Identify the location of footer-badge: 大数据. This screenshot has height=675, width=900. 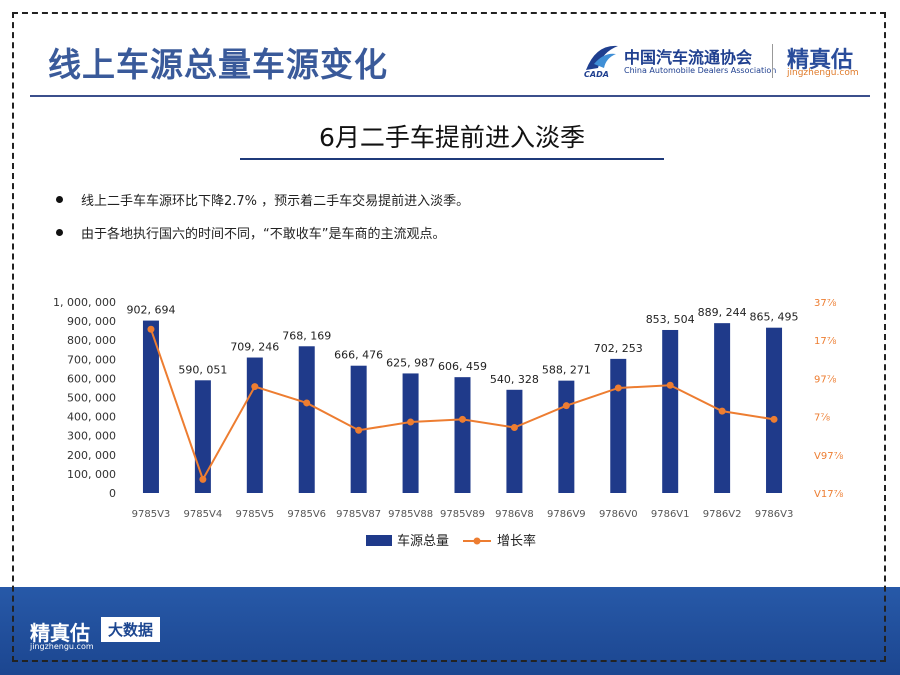
(131, 629).